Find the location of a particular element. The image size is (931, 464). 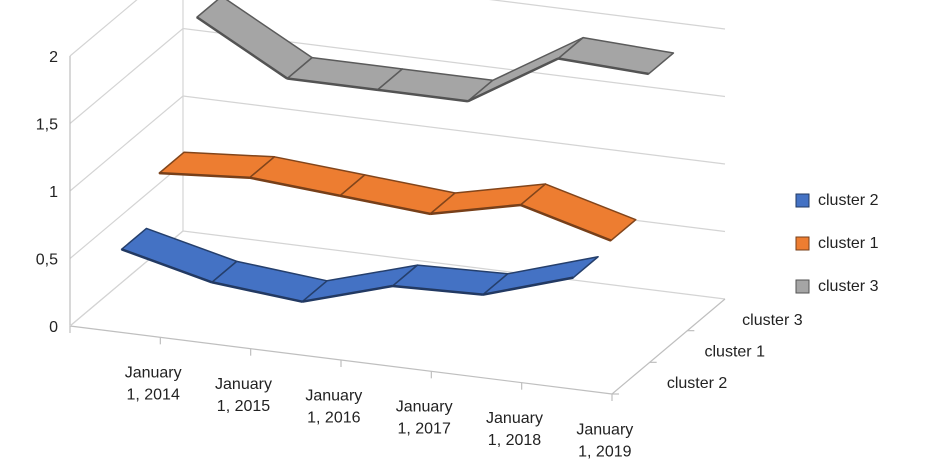

y-tick-label: 0 is located at coordinates (53, 327).